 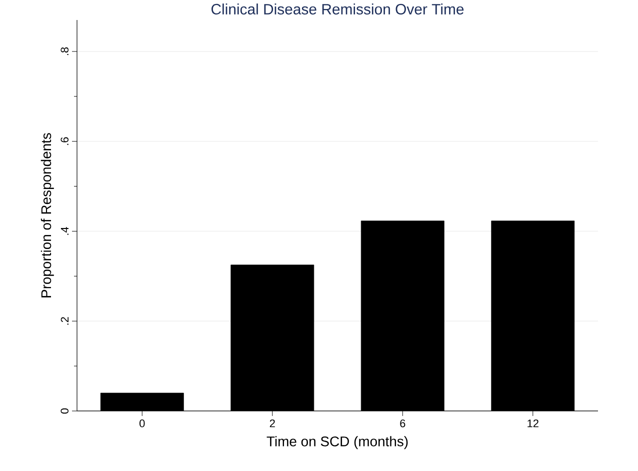 What do you see at coordinates (142, 424) in the screenshot?
I see `x-tick-label: 0` at bounding box center [142, 424].